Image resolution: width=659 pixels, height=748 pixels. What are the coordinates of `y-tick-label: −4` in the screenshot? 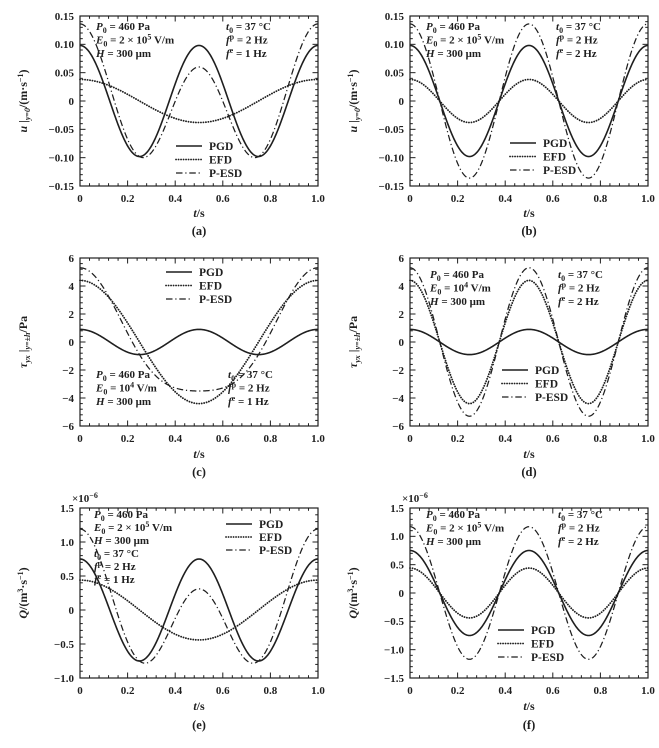 It's located at (398, 399).